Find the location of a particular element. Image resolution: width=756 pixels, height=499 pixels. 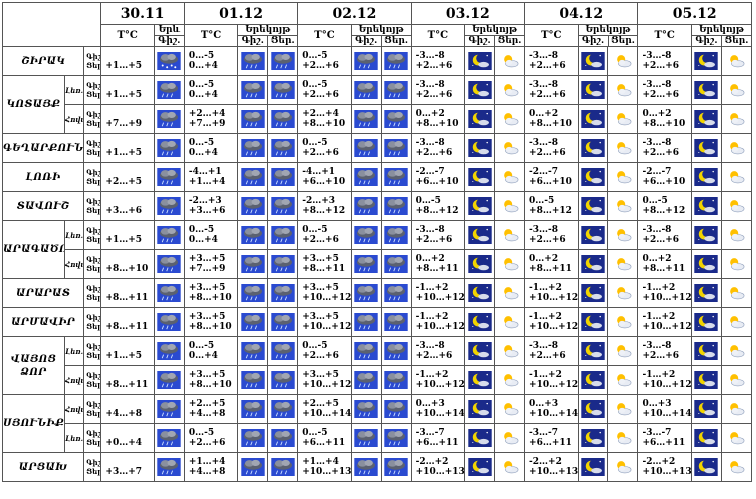

temp-cell: +3…+5 +8…+10 is located at coordinates (211, 322).